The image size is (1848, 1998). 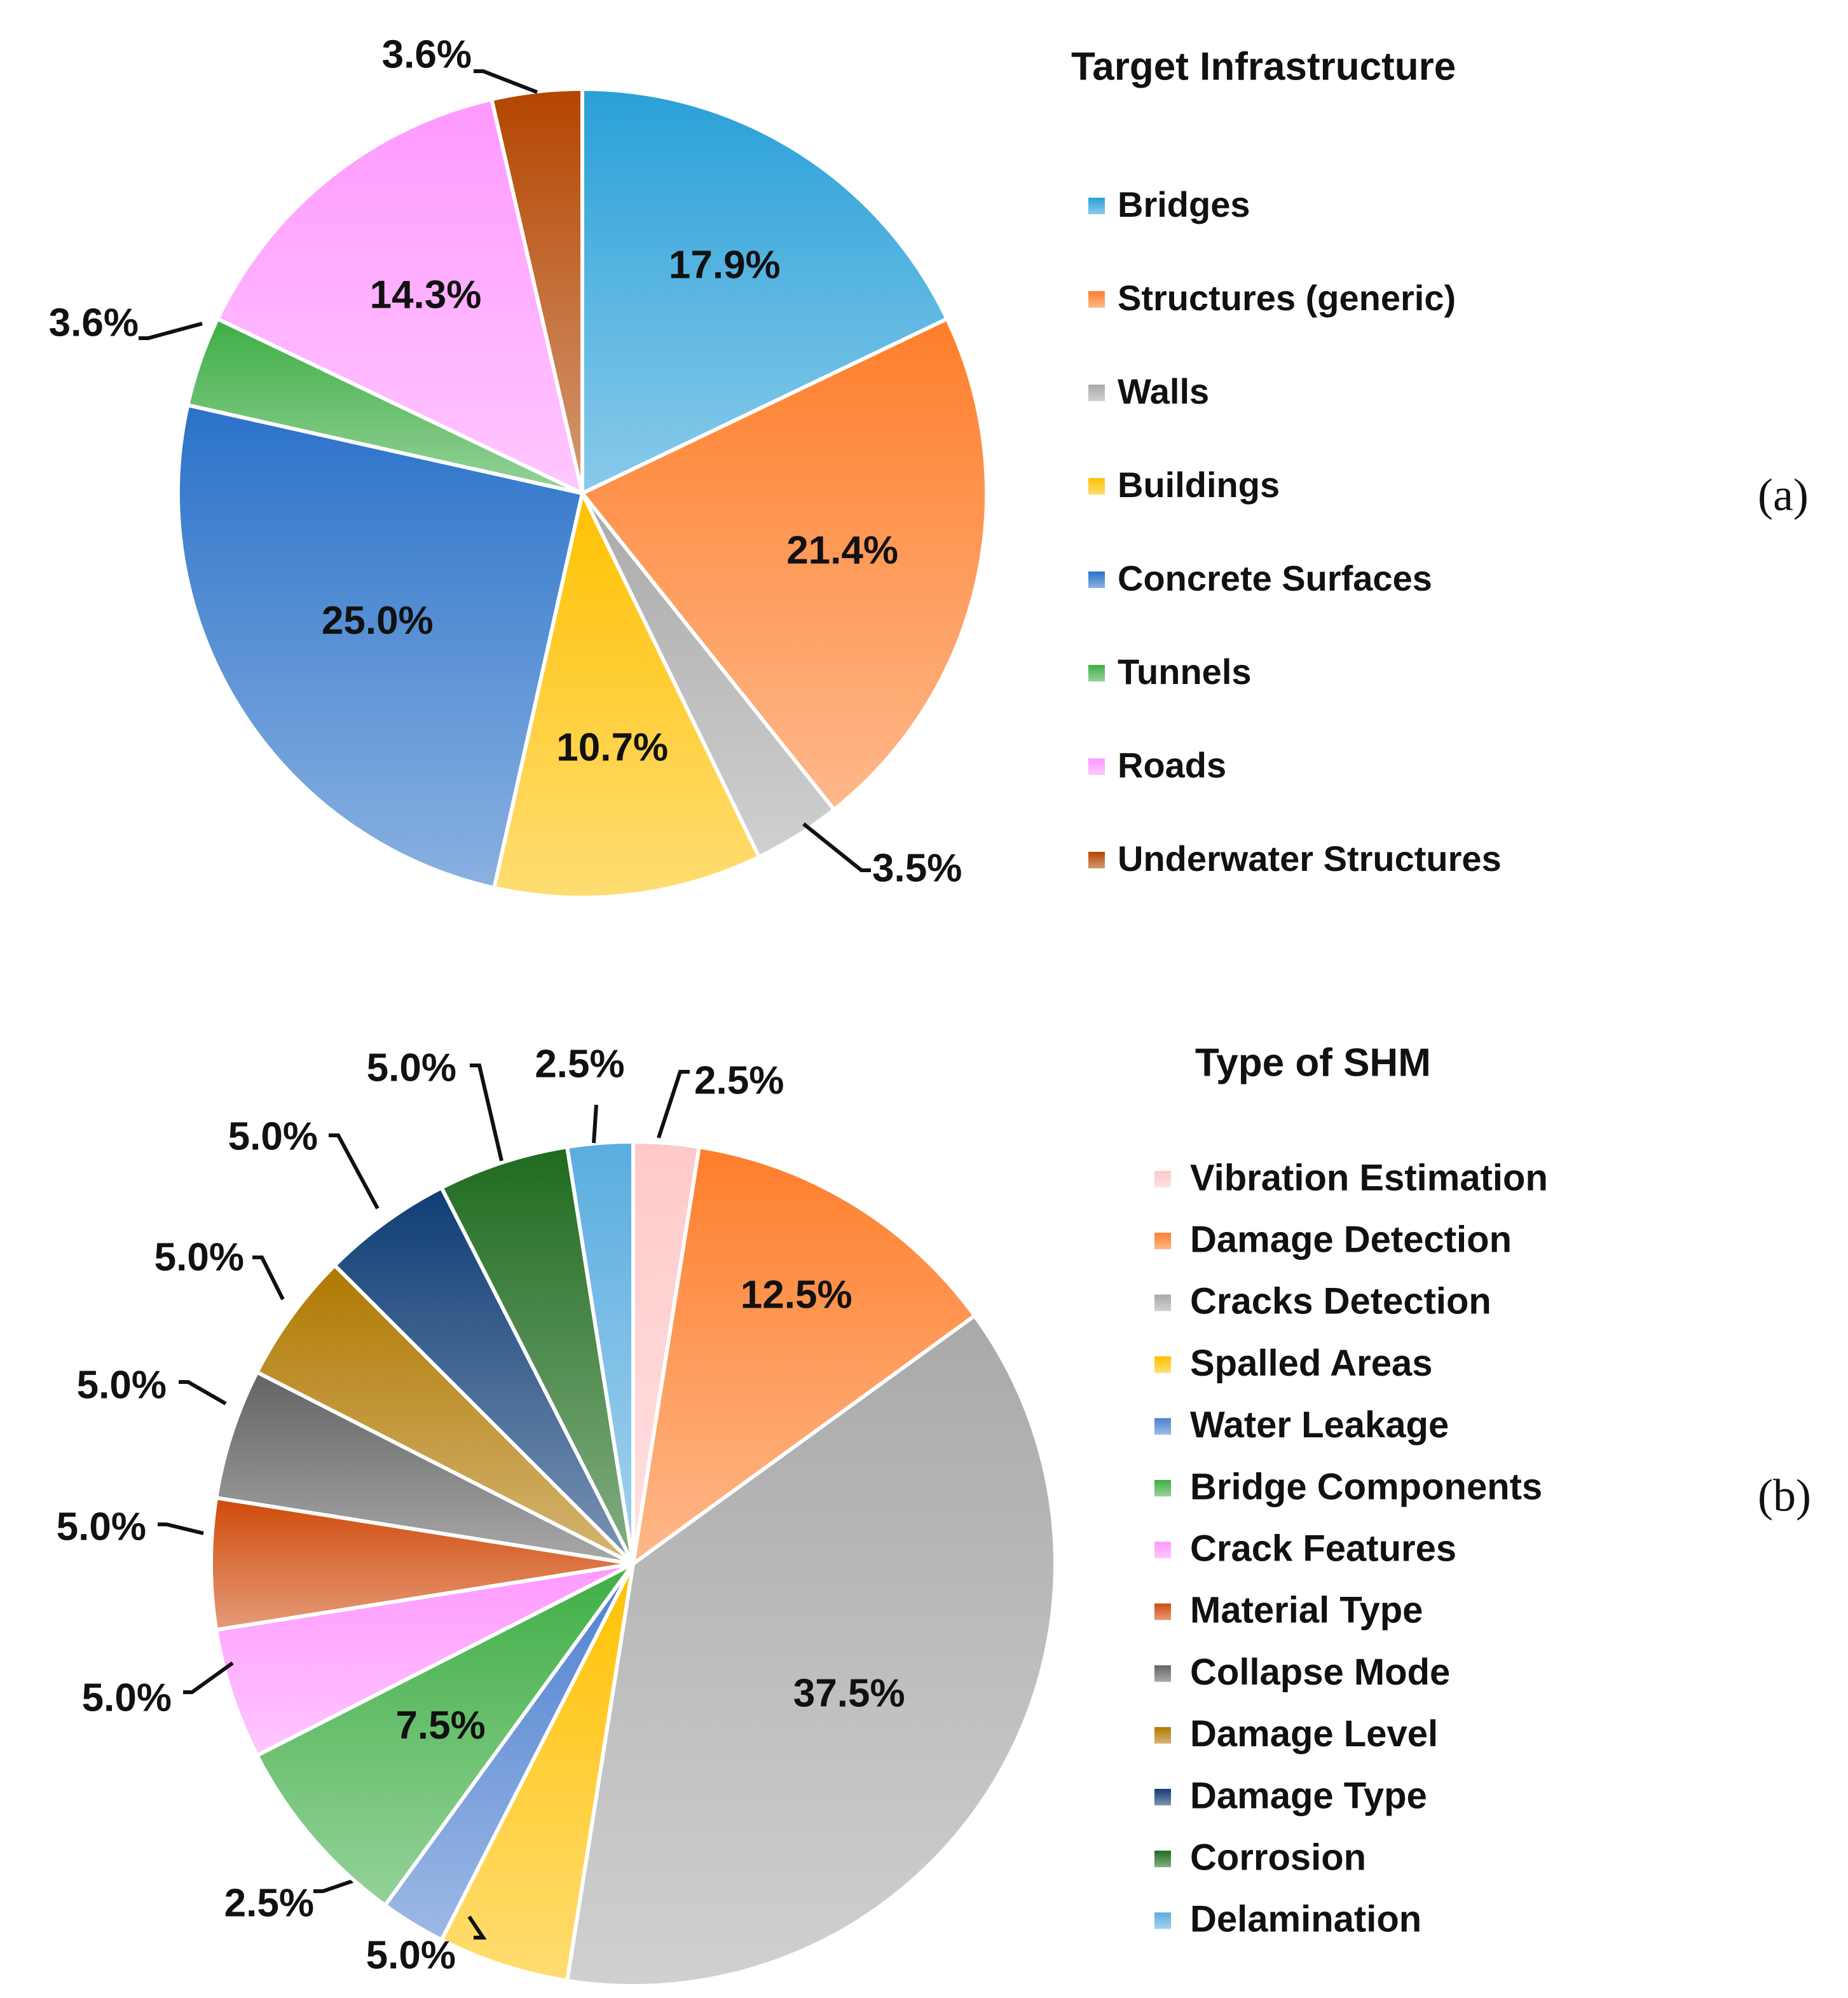 What do you see at coordinates (1163, 391) in the screenshot?
I see `legend-label-walls: Walls` at bounding box center [1163, 391].